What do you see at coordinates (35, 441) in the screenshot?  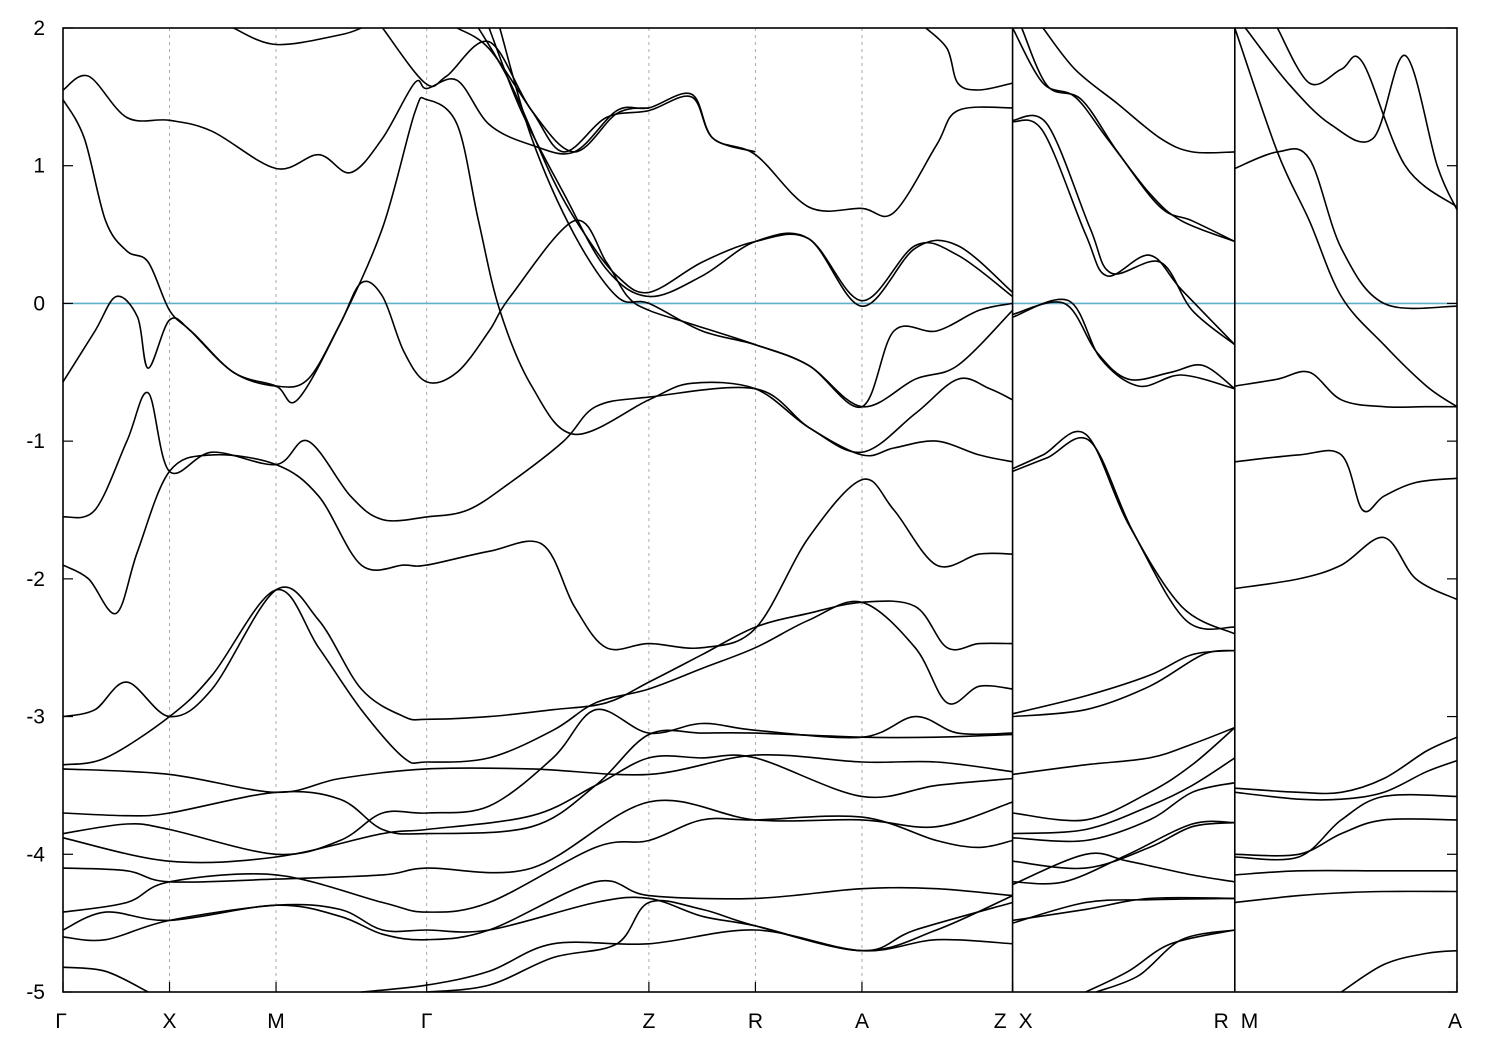 I see `y-tick-label: -1` at bounding box center [35, 441].